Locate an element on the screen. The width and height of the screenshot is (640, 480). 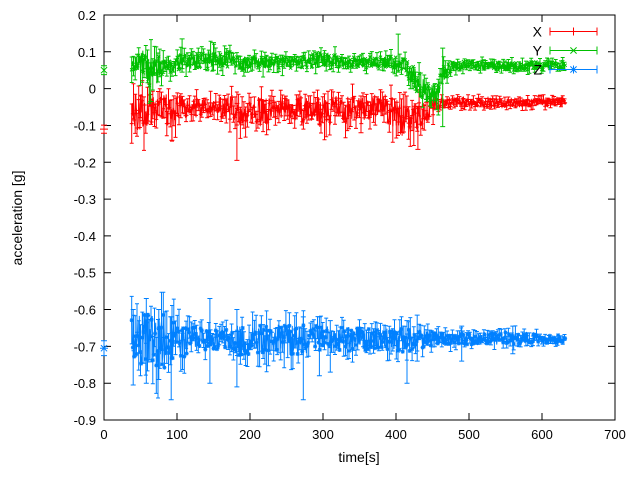
x-axis-title: time[s] is located at coordinates (358, 457).